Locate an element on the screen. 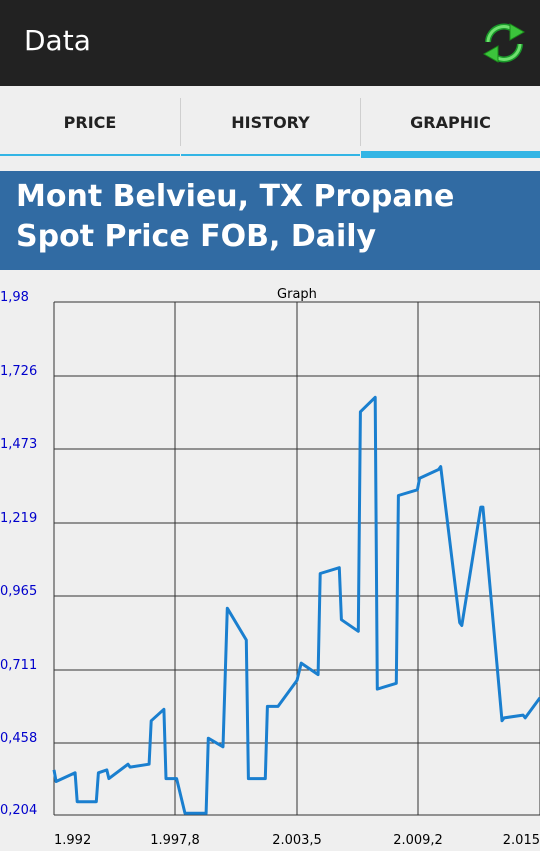  y-tick-label: 1,98 is located at coordinates (14, 297).